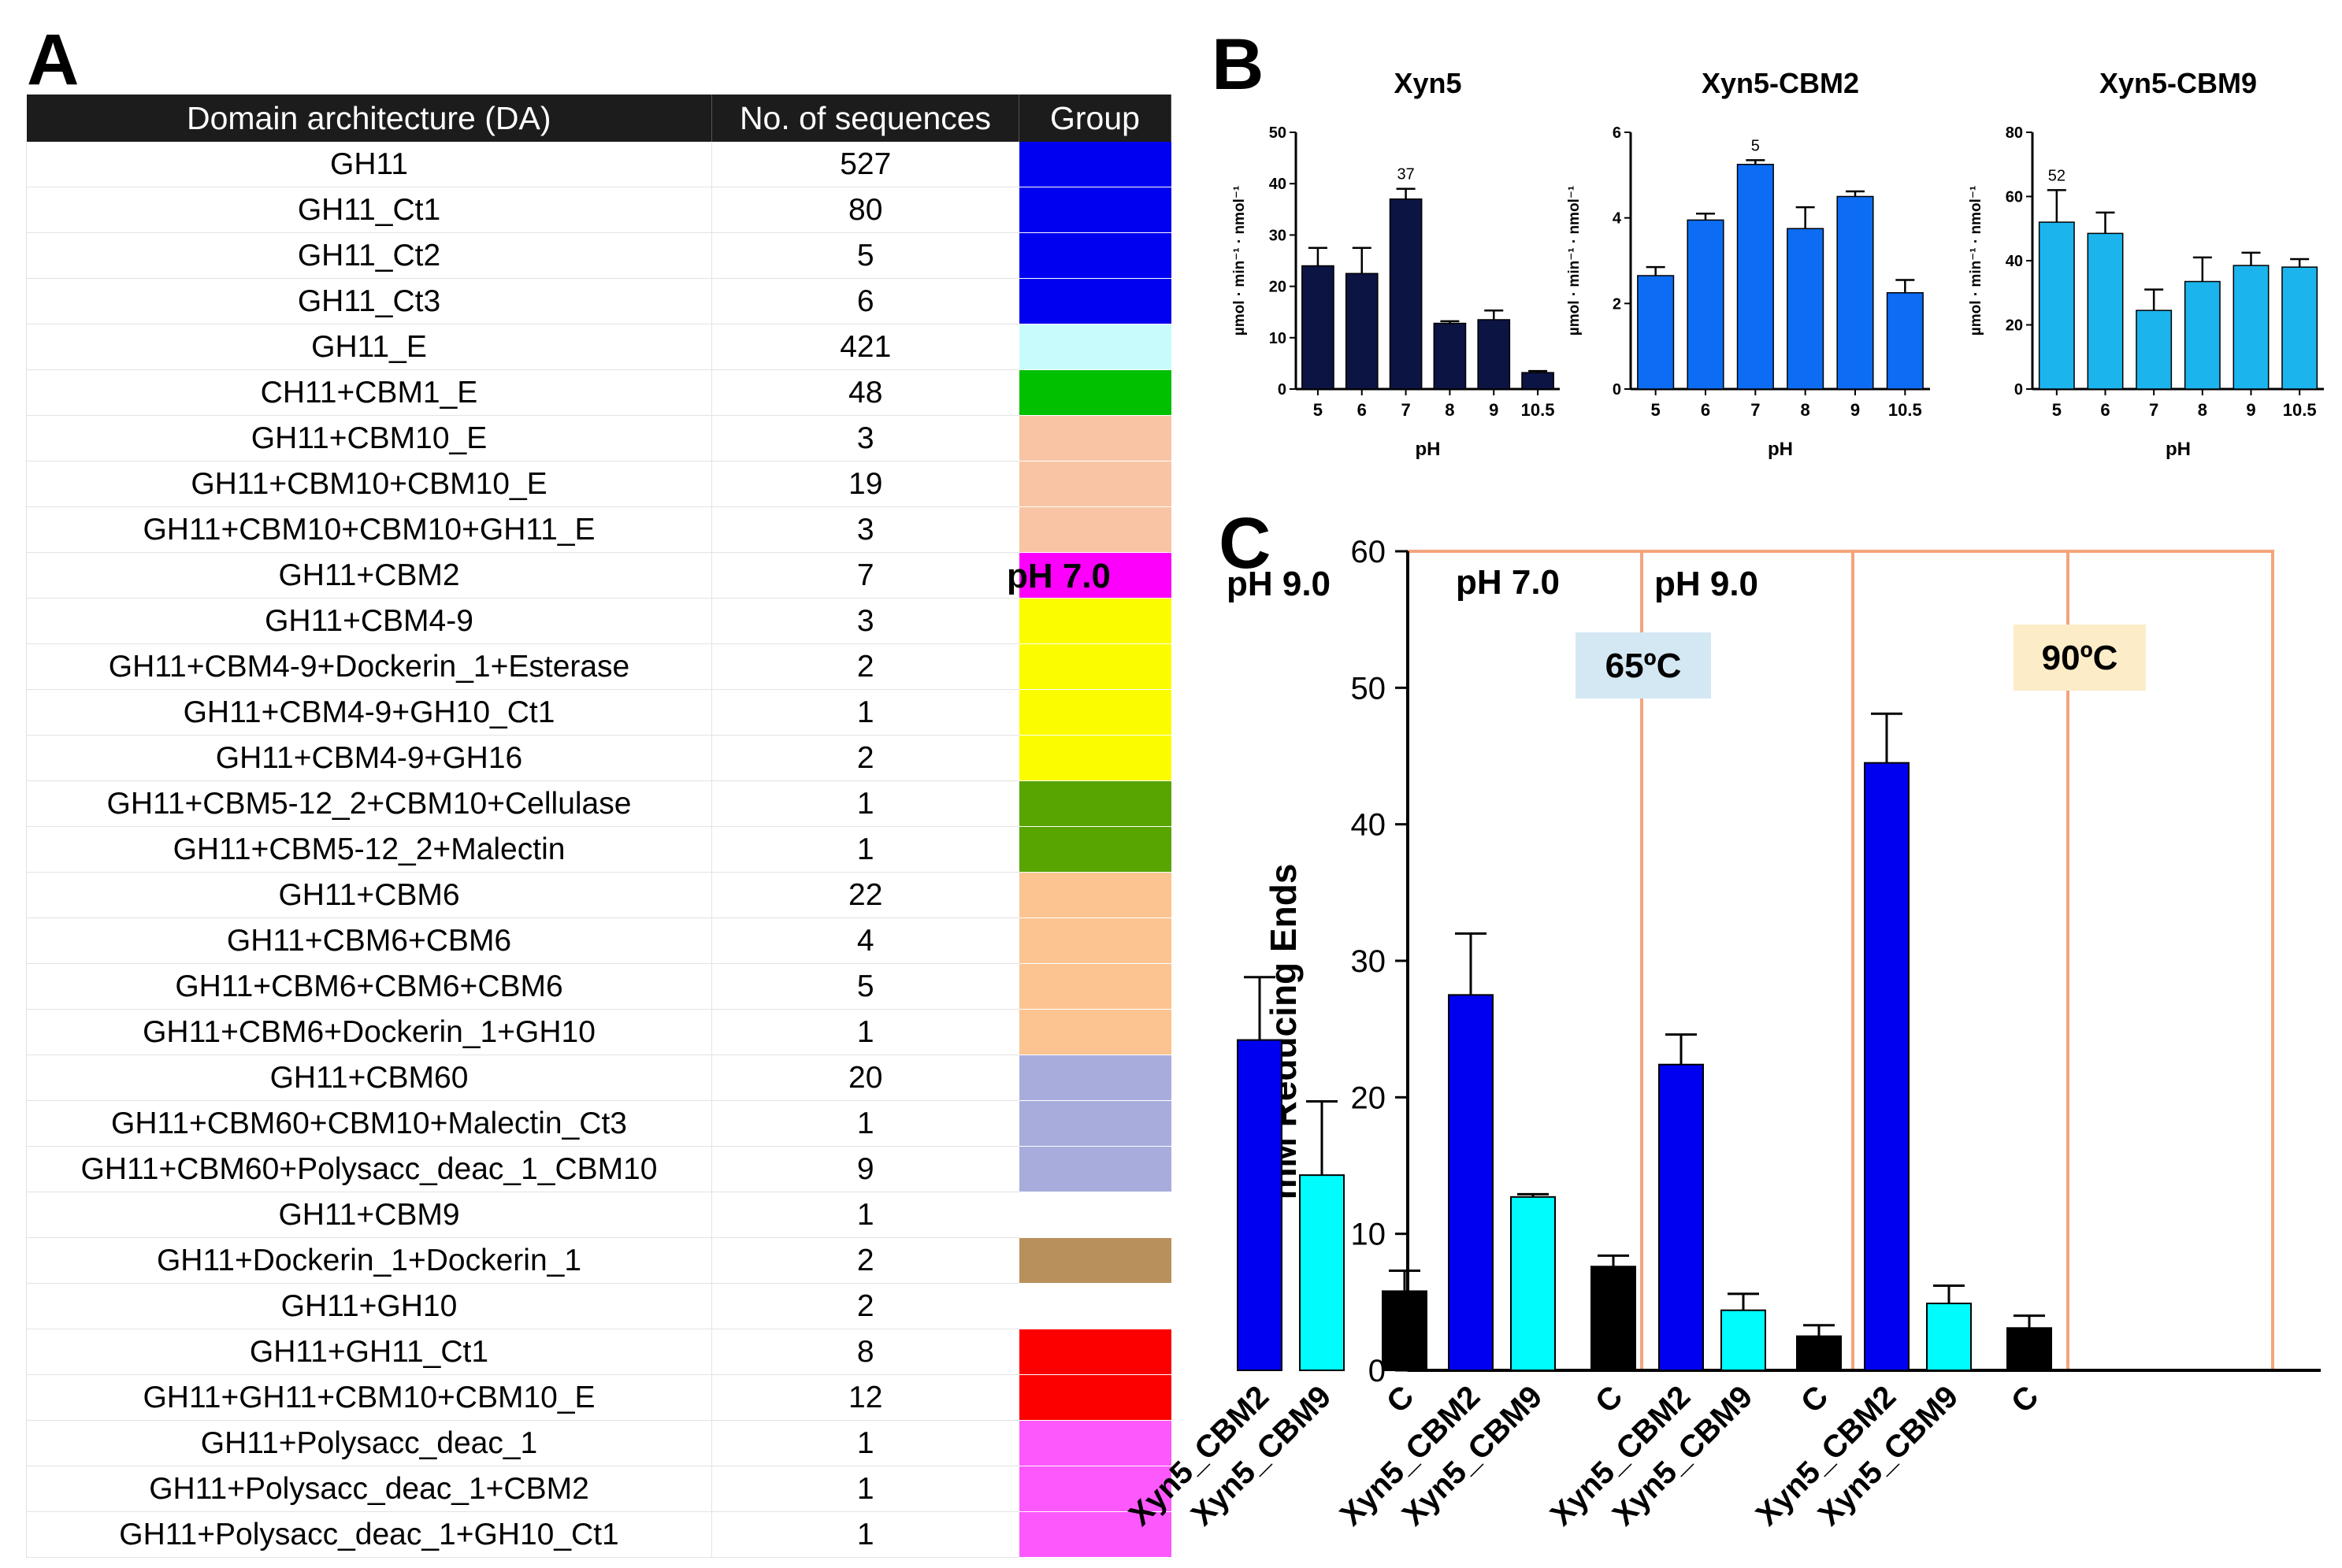  I want to click on table-row: GH11+Polysacc_deac_1 1, so click(598, 1443).